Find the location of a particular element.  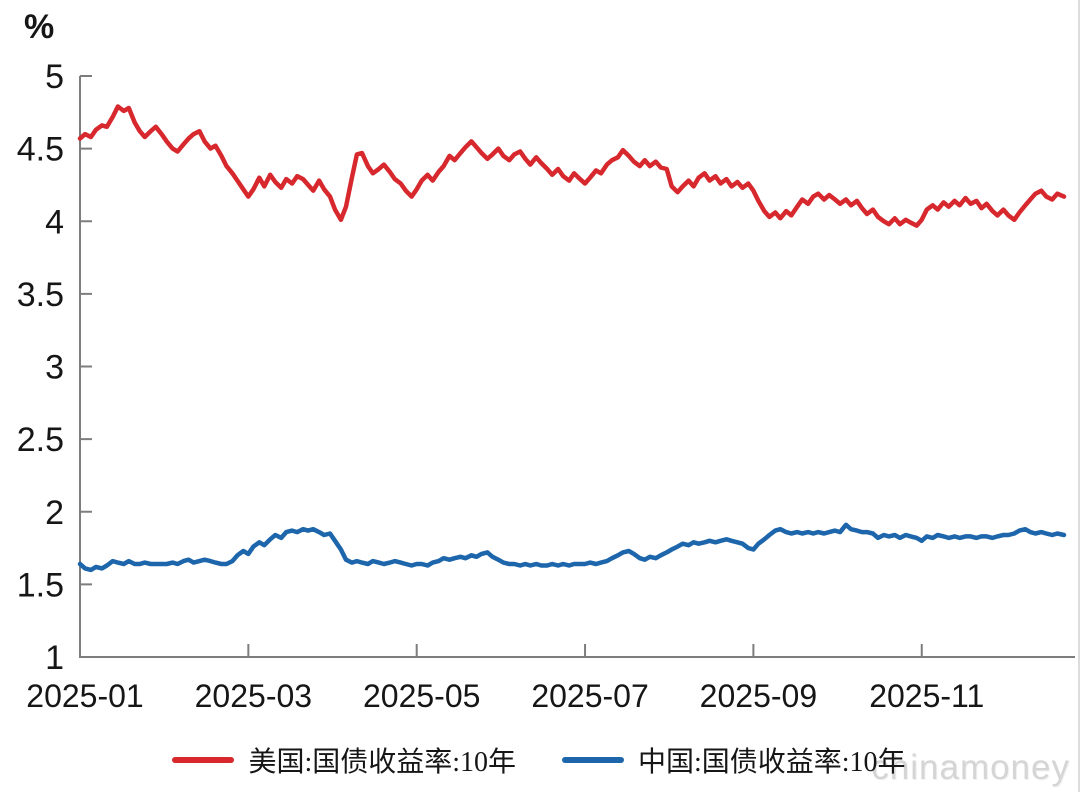

legend-item-china: 中国:国债收益率:10年 is located at coordinates (734, 760).